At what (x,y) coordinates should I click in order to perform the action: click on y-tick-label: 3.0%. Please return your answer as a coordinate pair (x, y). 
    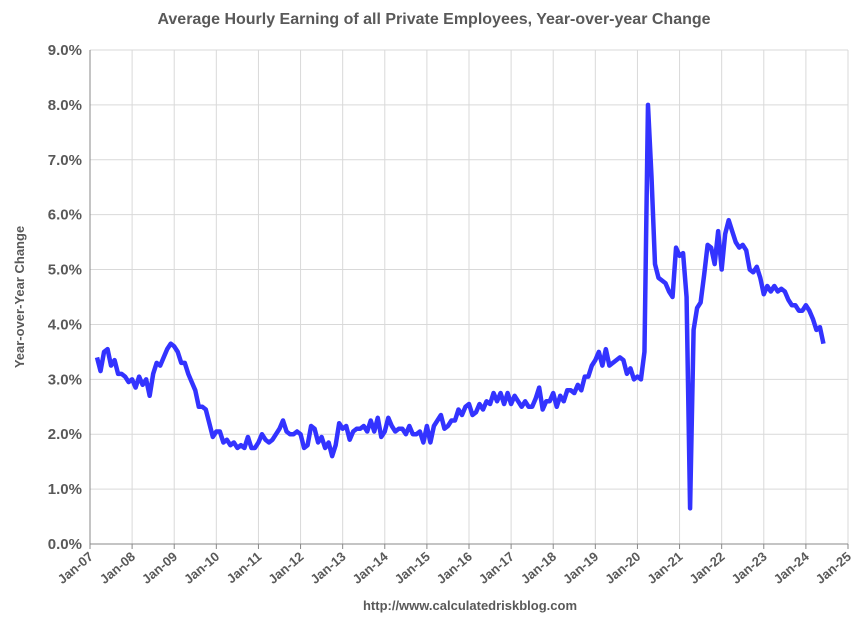
    Looking at the image, I should click on (65, 379).